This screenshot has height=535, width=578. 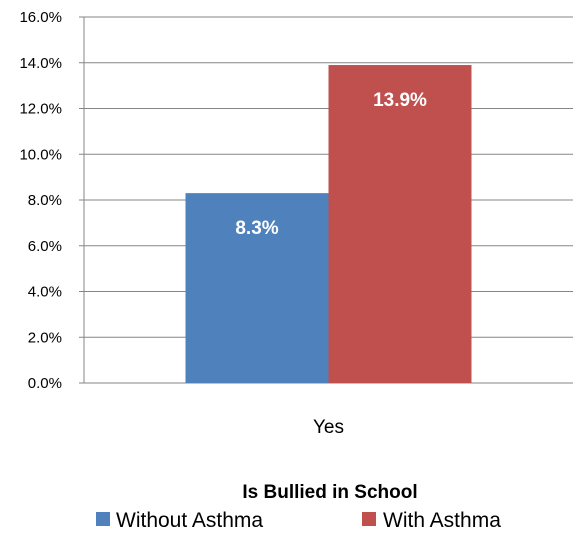 What do you see at coordinates (256, 228) in the screenshot?
I see `data-label: 8.3%` at bounding box center [256, 228].